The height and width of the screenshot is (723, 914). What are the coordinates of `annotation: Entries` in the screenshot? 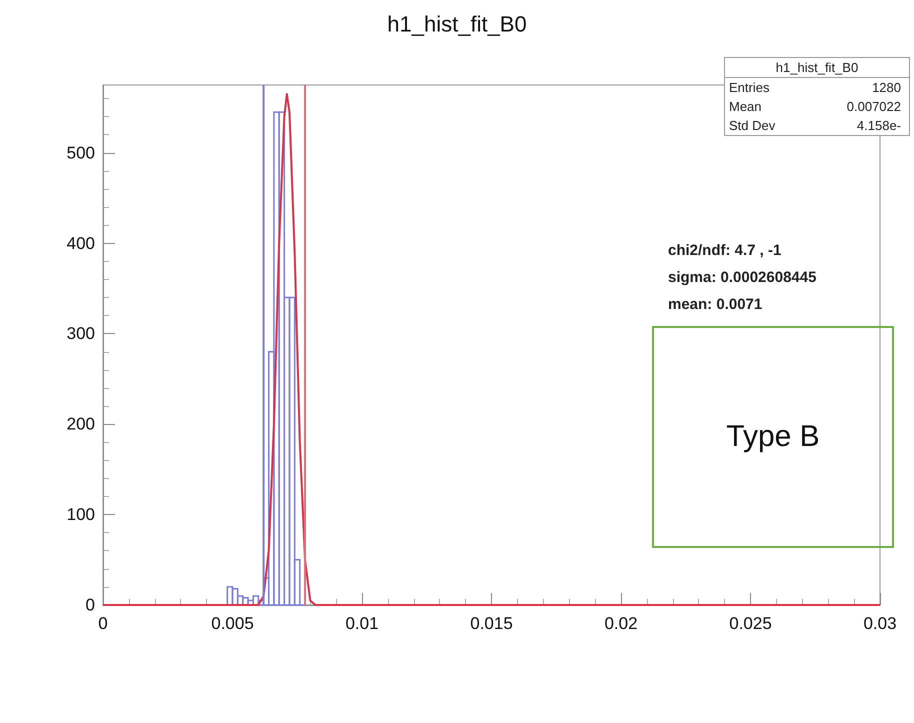 It's located at (749, 87).